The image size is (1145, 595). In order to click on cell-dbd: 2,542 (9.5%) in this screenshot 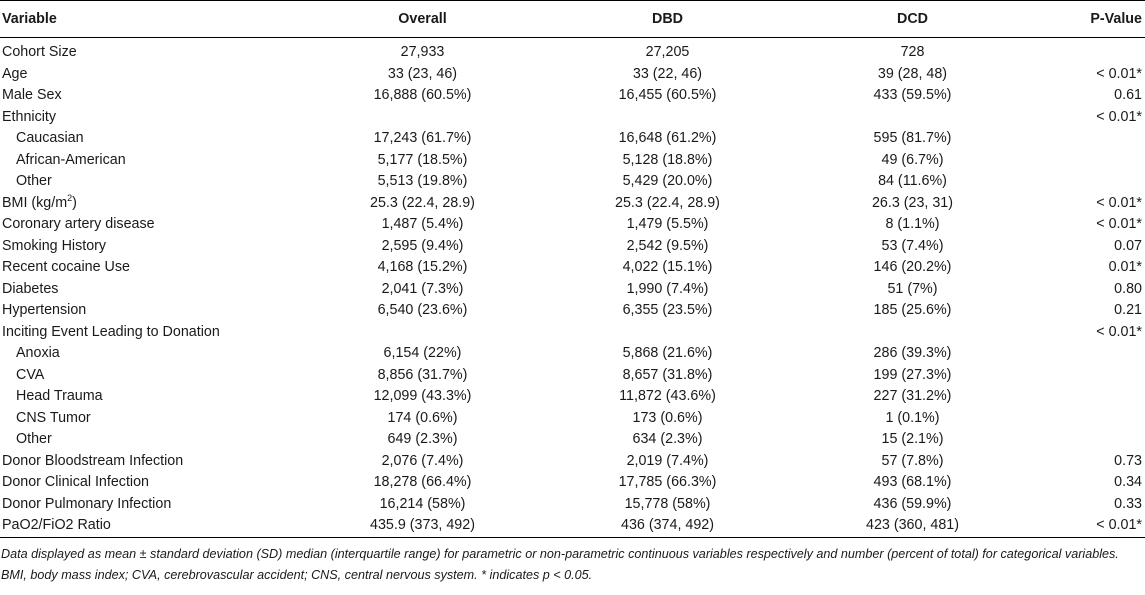, I will do `click(667, 245)`.